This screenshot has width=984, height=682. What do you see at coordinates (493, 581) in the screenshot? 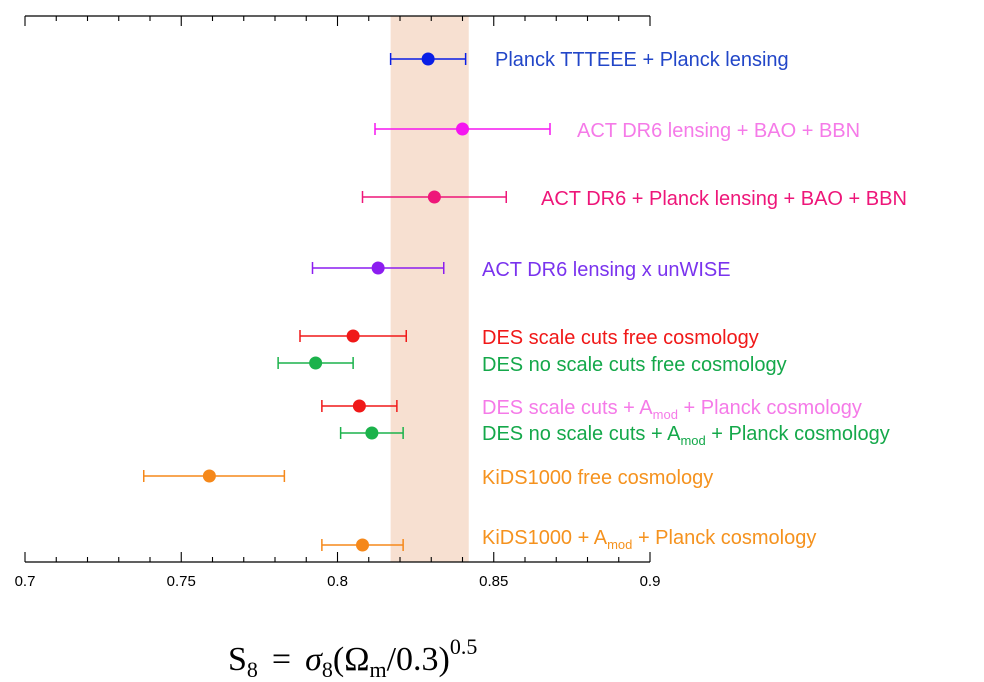
I see `x-tick-label: 0.85` at bounding box center [493, 581].